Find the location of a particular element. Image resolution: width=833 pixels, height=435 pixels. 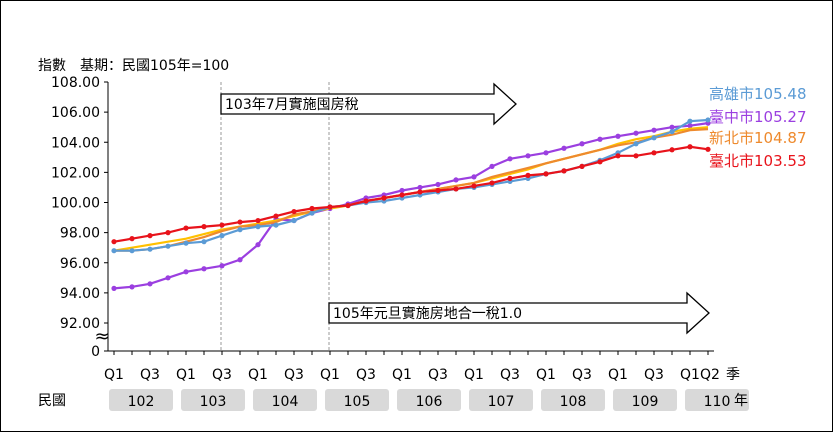

year-label: 109 is located at coordinates (645, 402).